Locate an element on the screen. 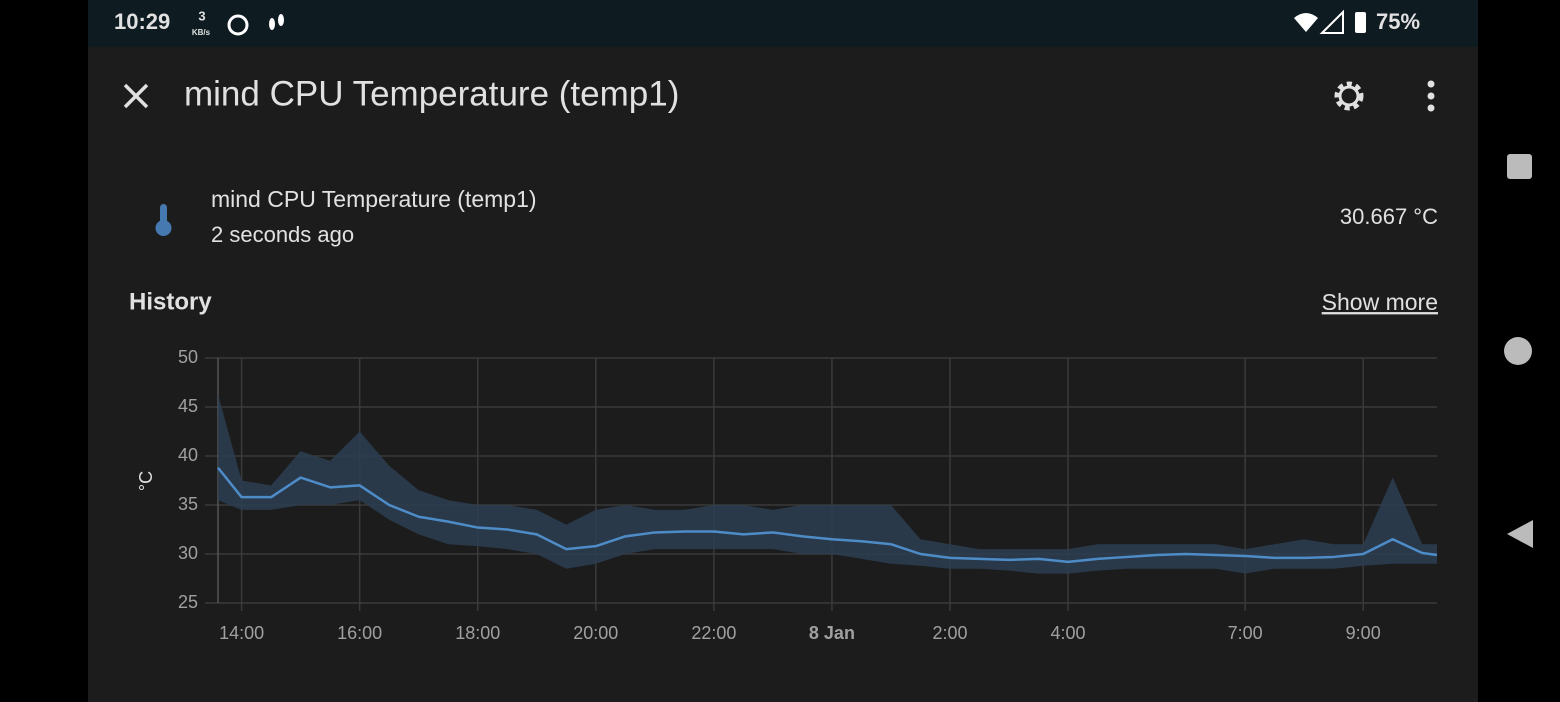  x-tick-label: 9:00 is located at coordinates (1363, 633).